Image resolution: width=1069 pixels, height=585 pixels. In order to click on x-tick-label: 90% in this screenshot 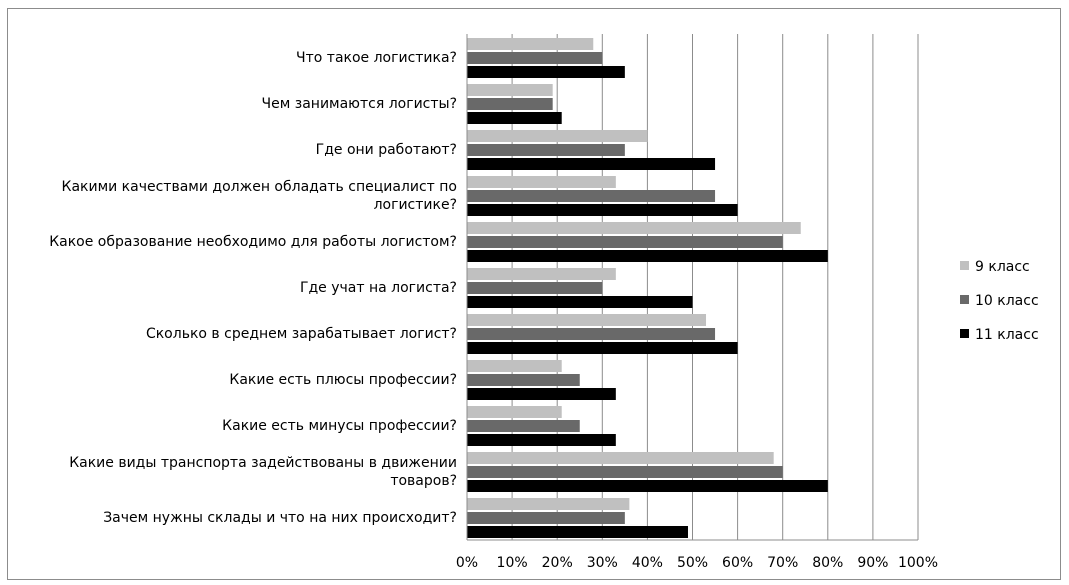, I will do `click(872, 563)`.